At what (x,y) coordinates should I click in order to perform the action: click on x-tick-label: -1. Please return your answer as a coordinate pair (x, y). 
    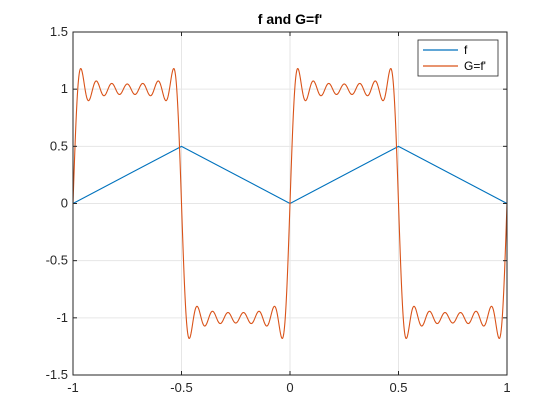
    Looking at the image, I should click on (73, 387).